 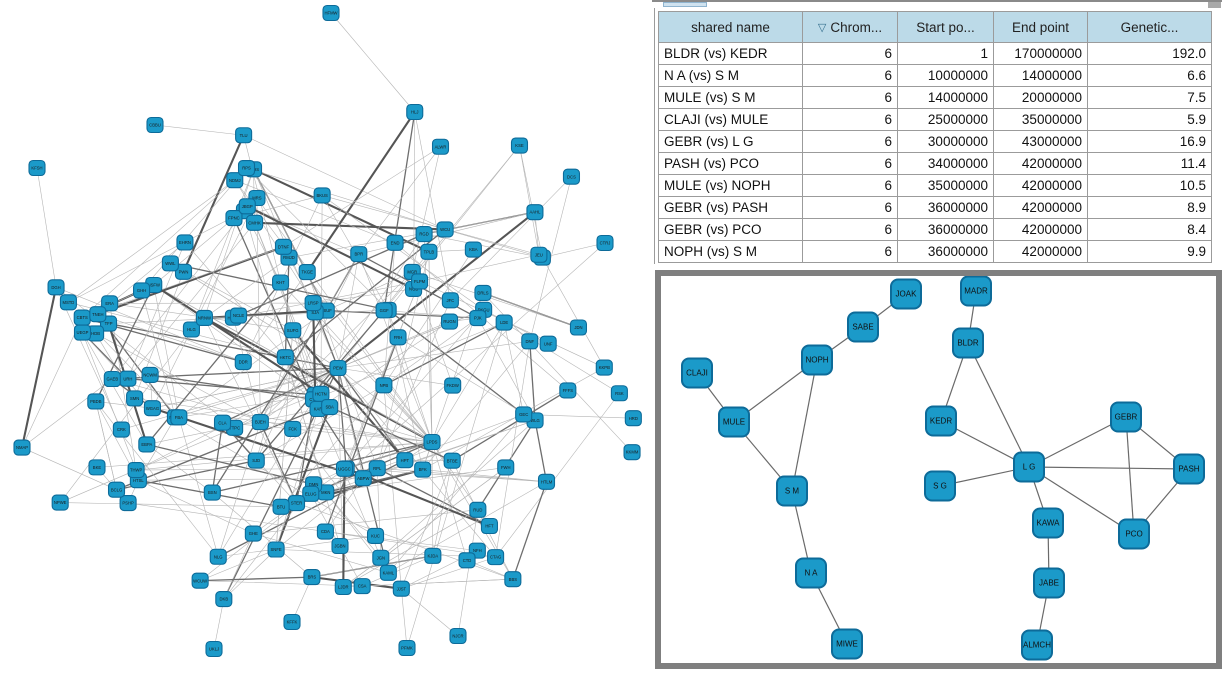 I want to click on cell-genetic: 5.9, so click(x=1150, y=120).